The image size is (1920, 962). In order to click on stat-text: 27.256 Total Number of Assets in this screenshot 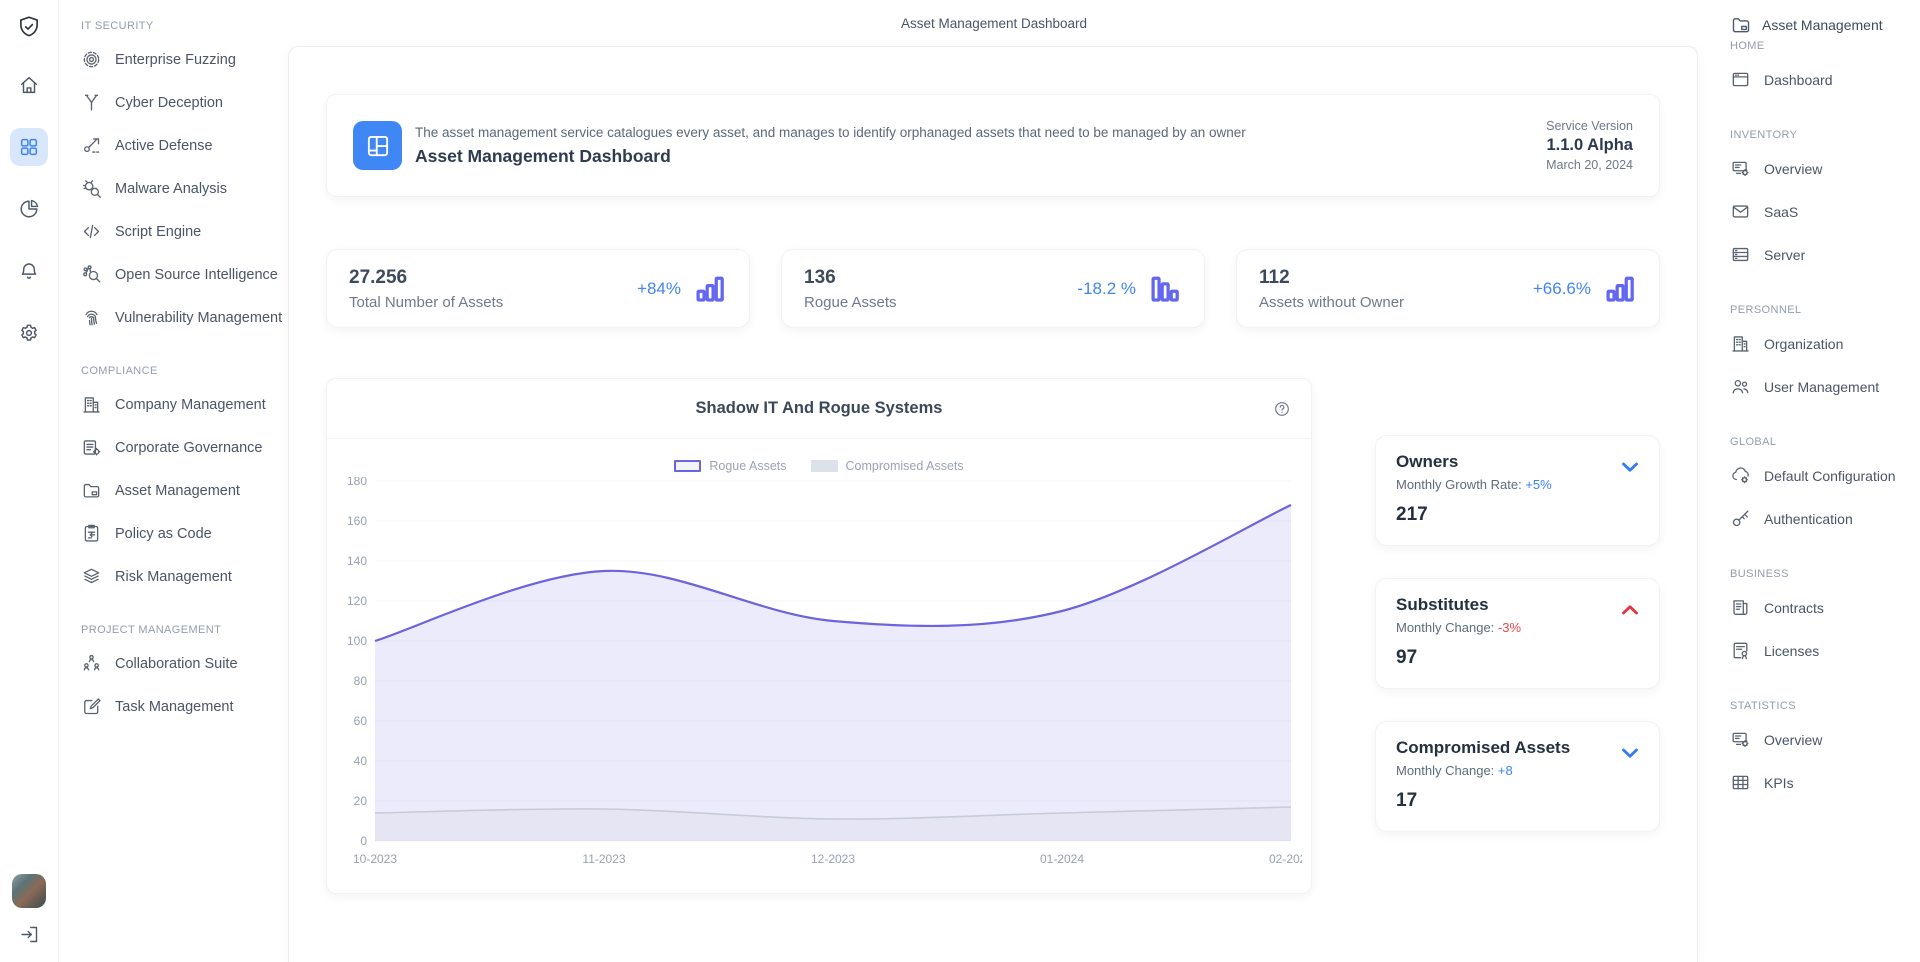, I will do `click(426, 289)`.